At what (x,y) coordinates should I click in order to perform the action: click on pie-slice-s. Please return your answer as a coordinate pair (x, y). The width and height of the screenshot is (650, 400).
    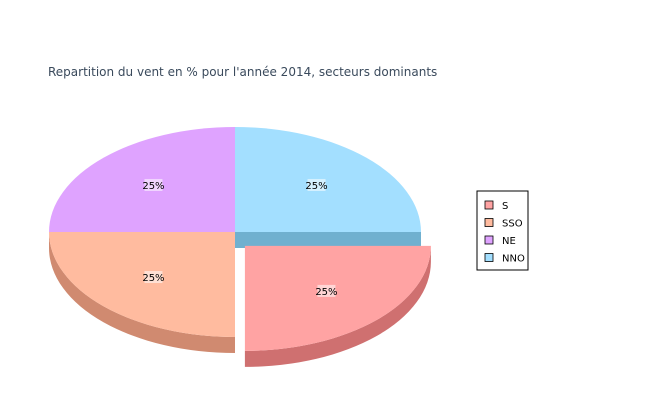
    Looking at the image, I should click on (337, 298).